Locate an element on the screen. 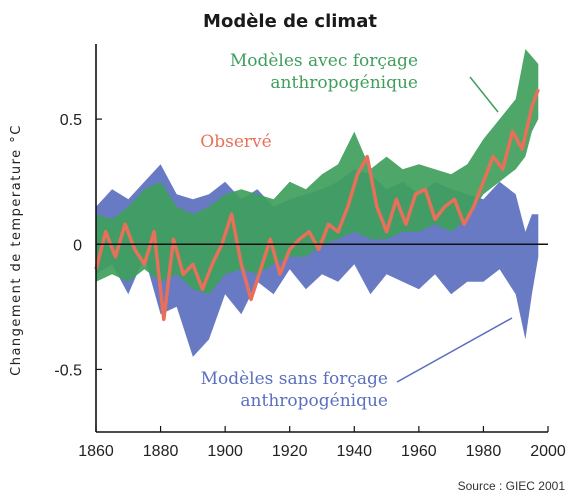 This screenshot has width=579, height=499. annotation-sans: Modèles sans forçage is located at coordinates (294, 379).